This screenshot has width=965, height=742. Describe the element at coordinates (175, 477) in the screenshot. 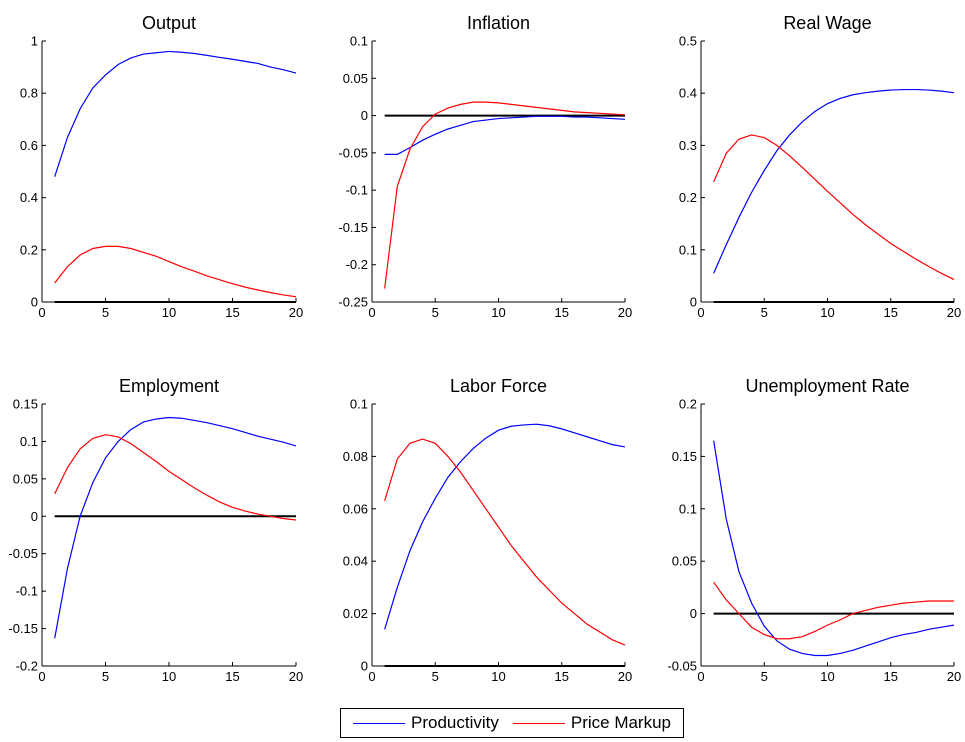

I see `series-line-price-markup-employment` at that location.